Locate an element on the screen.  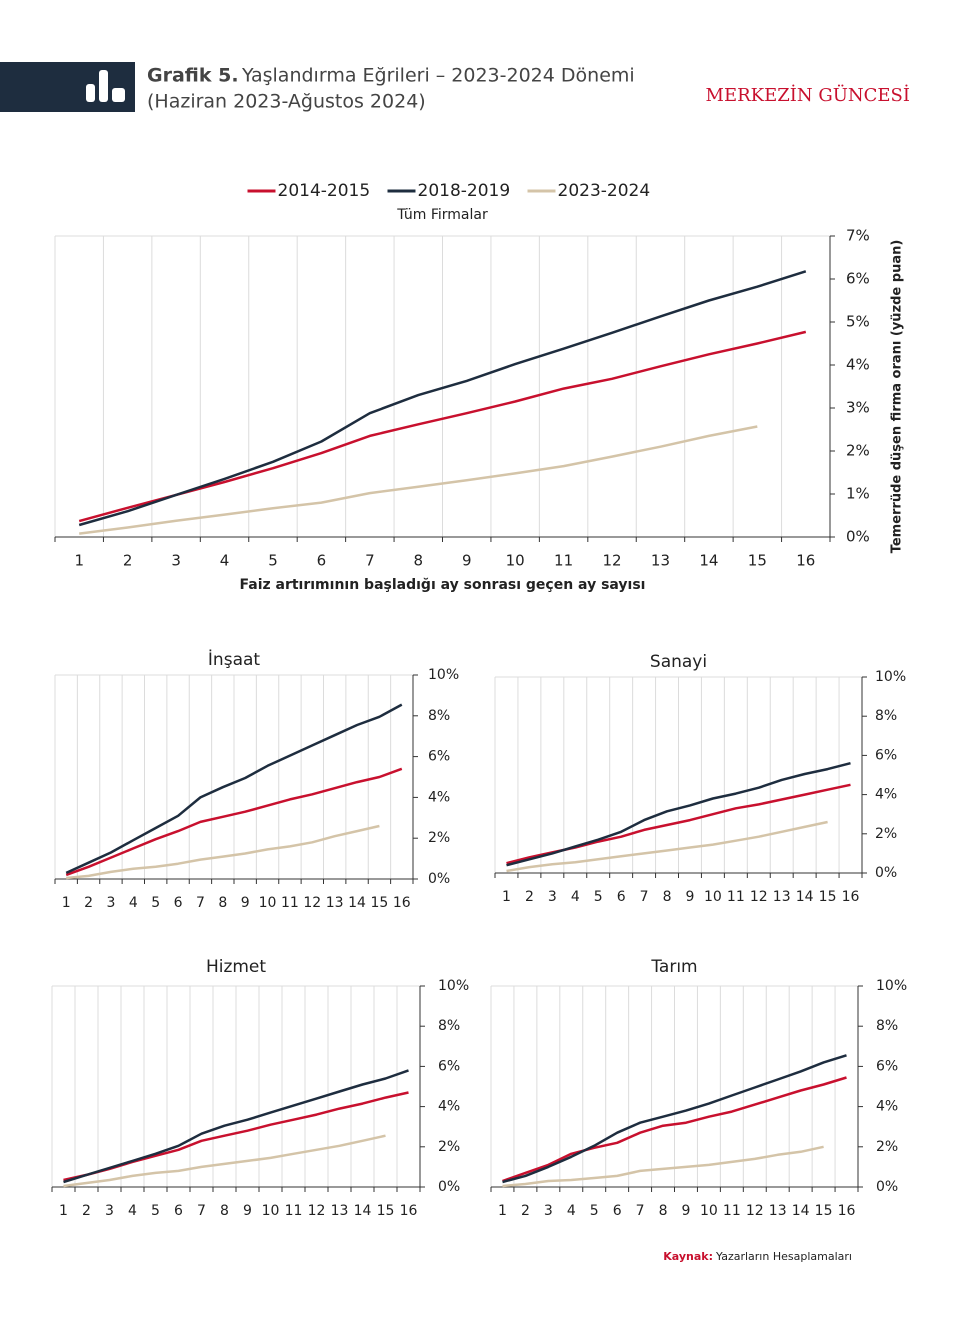
chart-title: Hizmet is located at coordinates (236, 967).